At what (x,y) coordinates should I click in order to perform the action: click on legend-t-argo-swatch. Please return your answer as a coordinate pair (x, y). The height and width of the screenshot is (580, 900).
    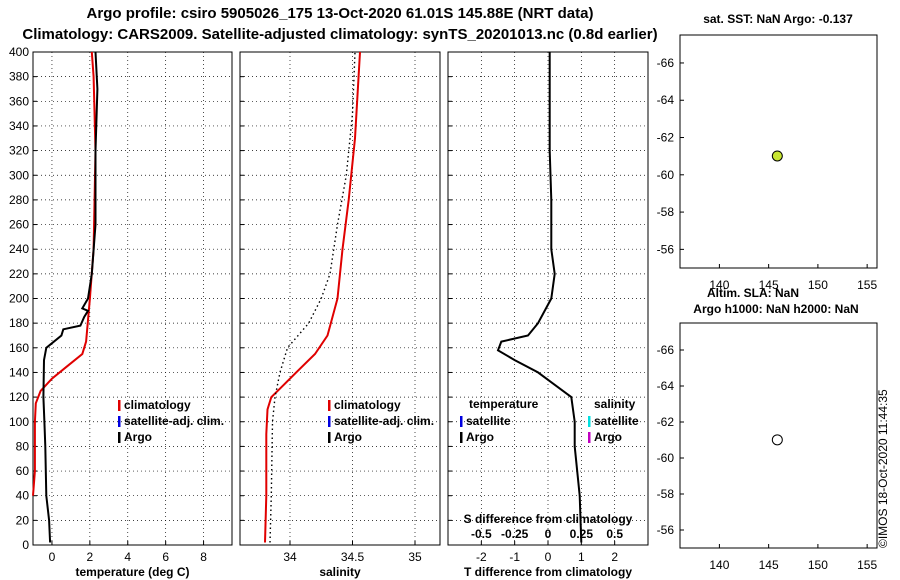
    Looking at the image, I should click on (461, 437).